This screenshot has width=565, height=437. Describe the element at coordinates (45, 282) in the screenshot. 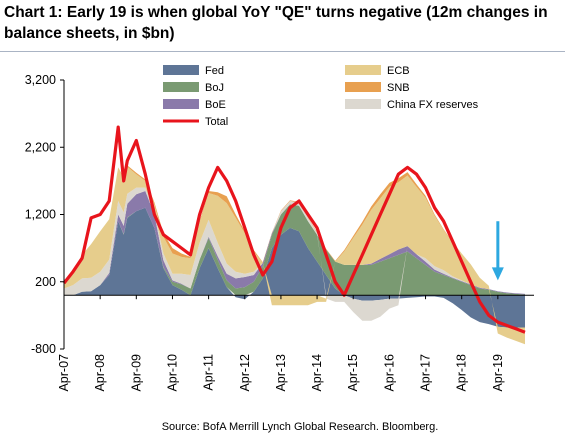

I see `y-tick-label: 200` at that location.